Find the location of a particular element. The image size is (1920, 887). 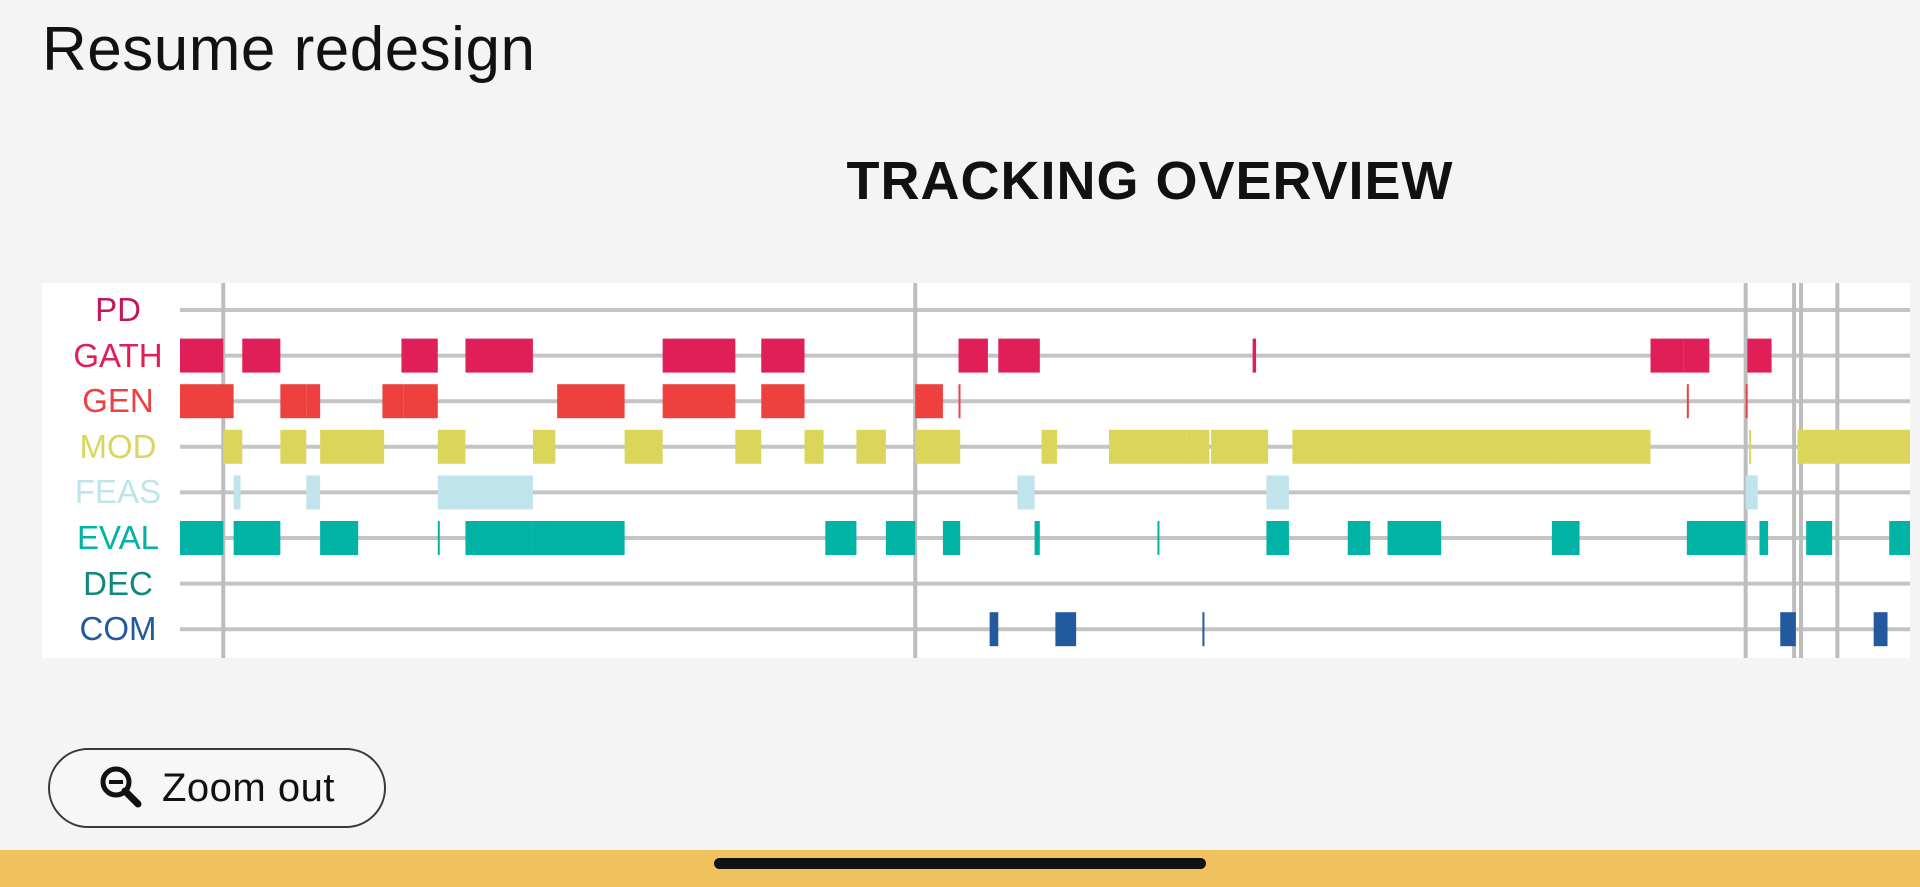

zoom-out-icon is located at coordinates (122, 788).